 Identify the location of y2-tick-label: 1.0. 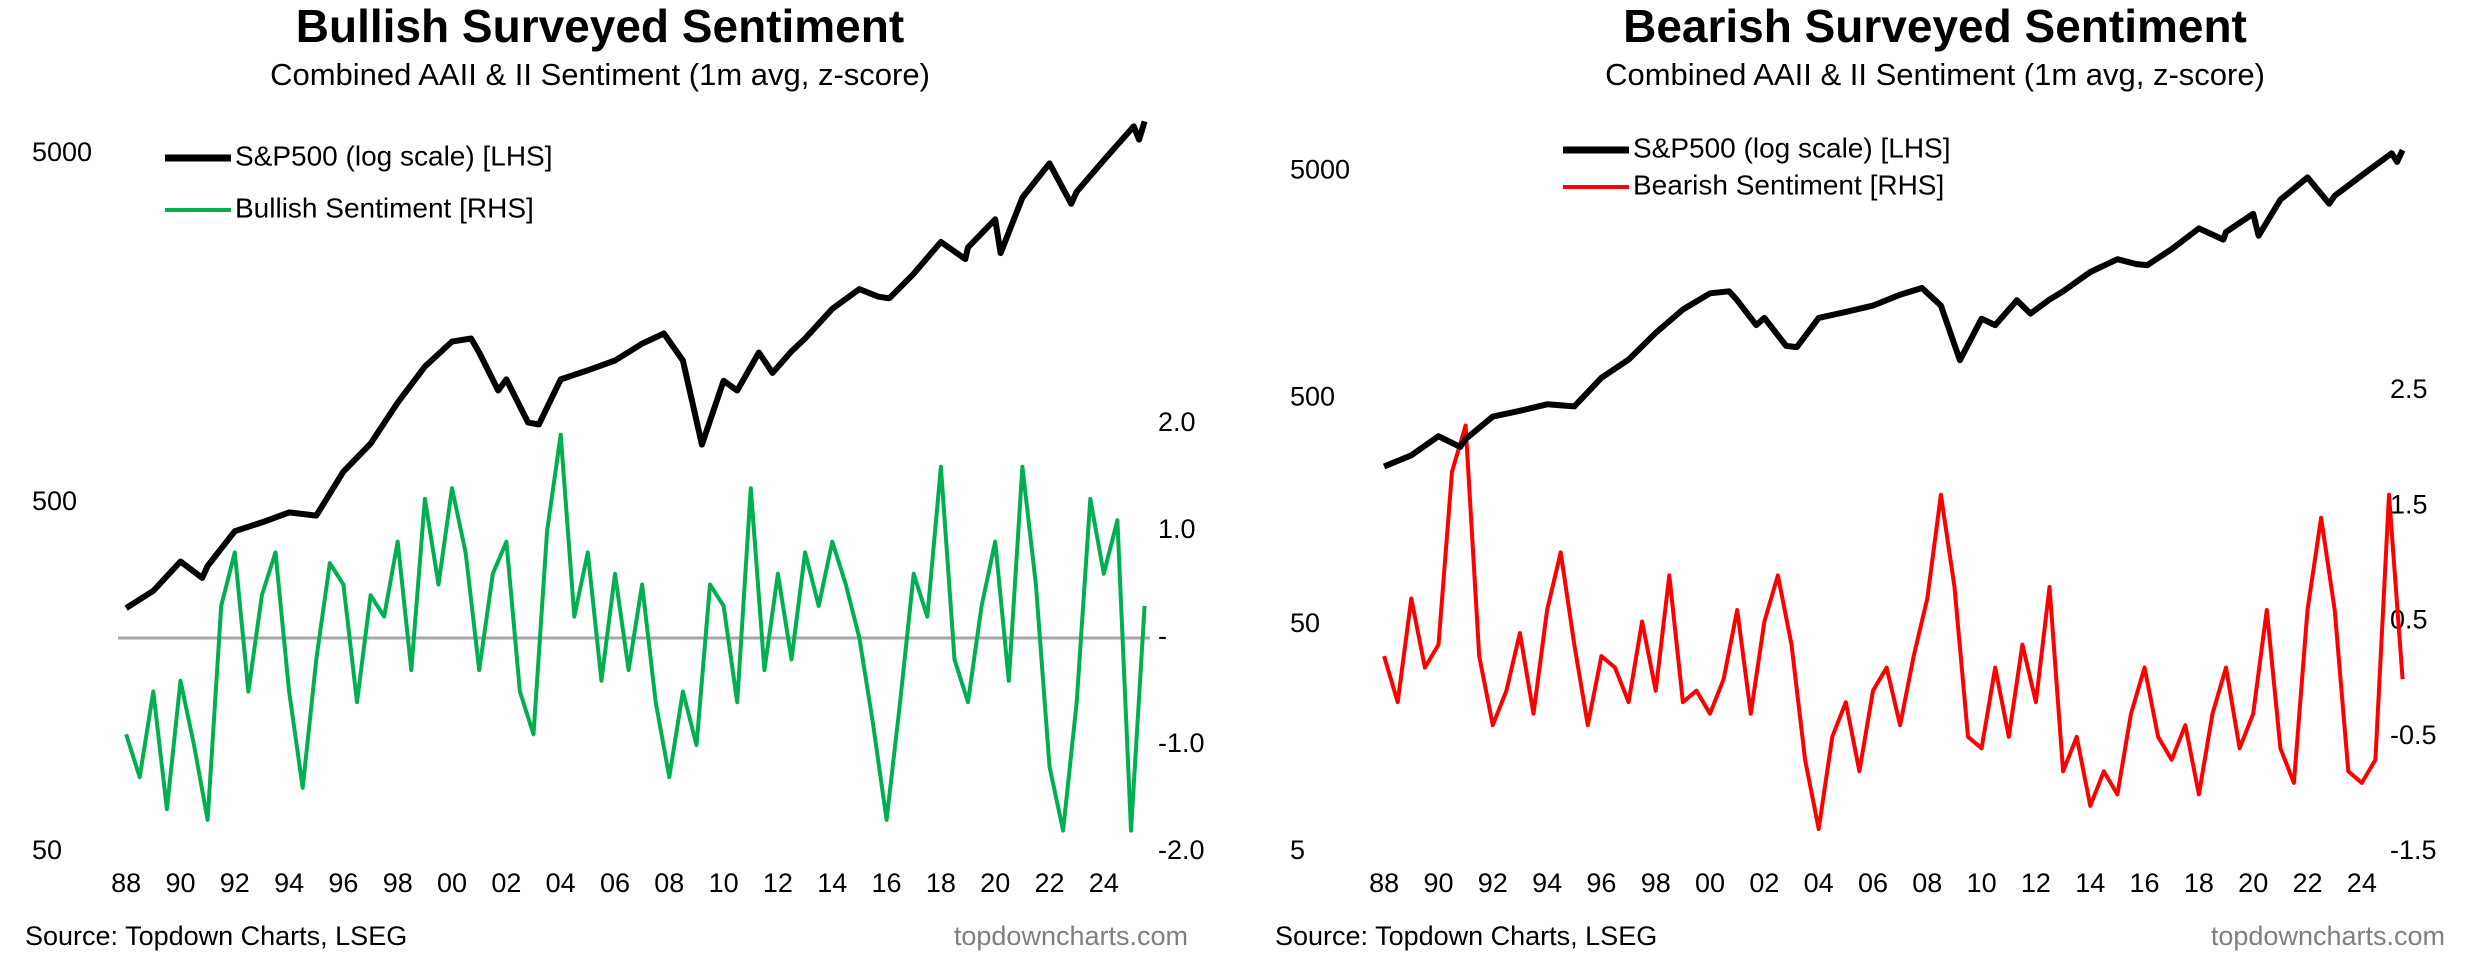
(1177, 529).